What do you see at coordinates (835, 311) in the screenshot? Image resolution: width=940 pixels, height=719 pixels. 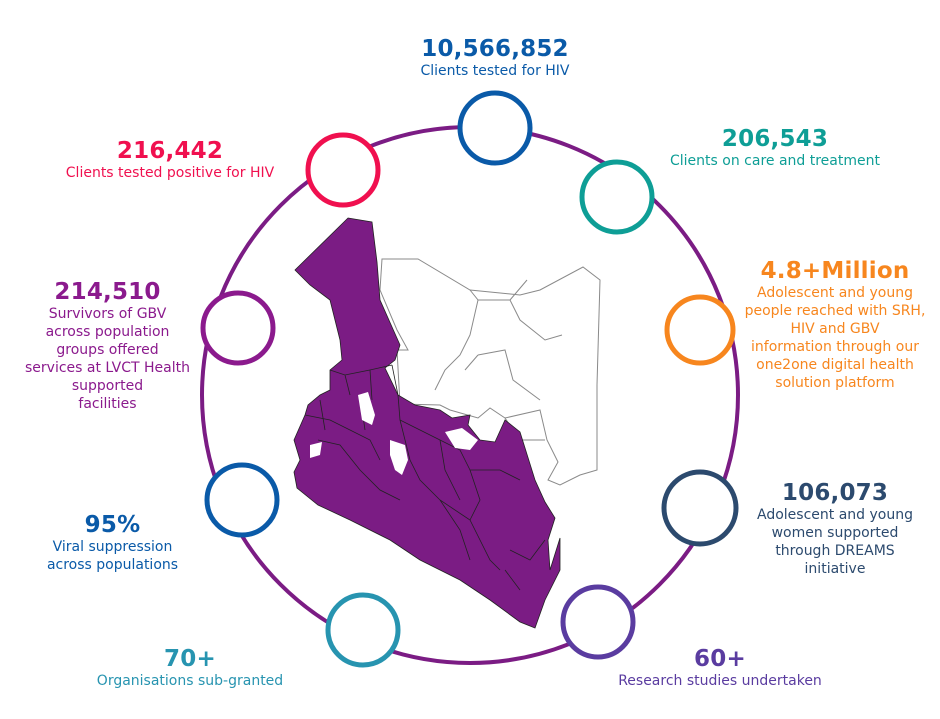 I see `stat-label-line: people reached with SRH,` at bounding box center [835, 311].